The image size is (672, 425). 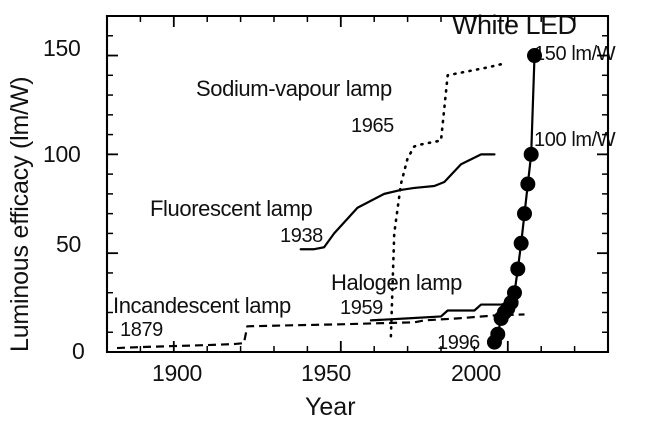 What do you see at coordinates (202, 305) in the screenshot?
I see `annotation-incandescent-lamp: Incandescent lamp` at bounding box center [202, 305].